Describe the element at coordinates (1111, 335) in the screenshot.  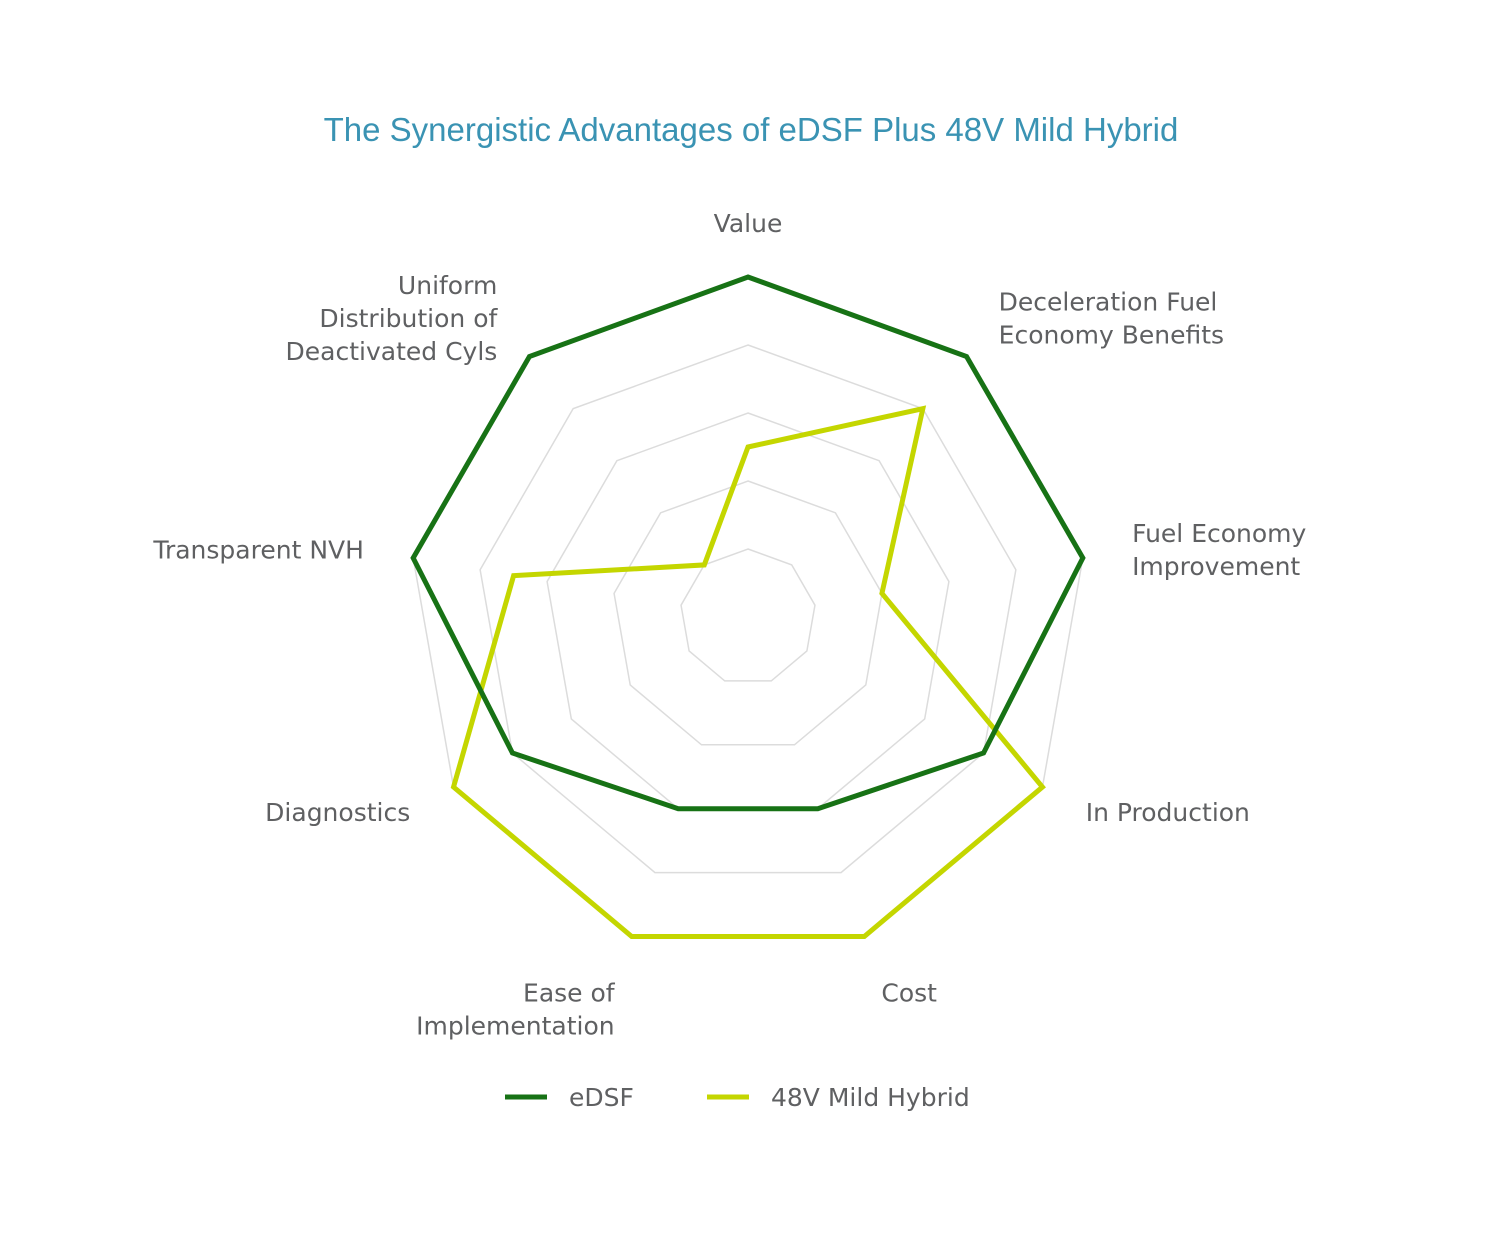
I see `axis-label-line: Economy Benefits` at that location.